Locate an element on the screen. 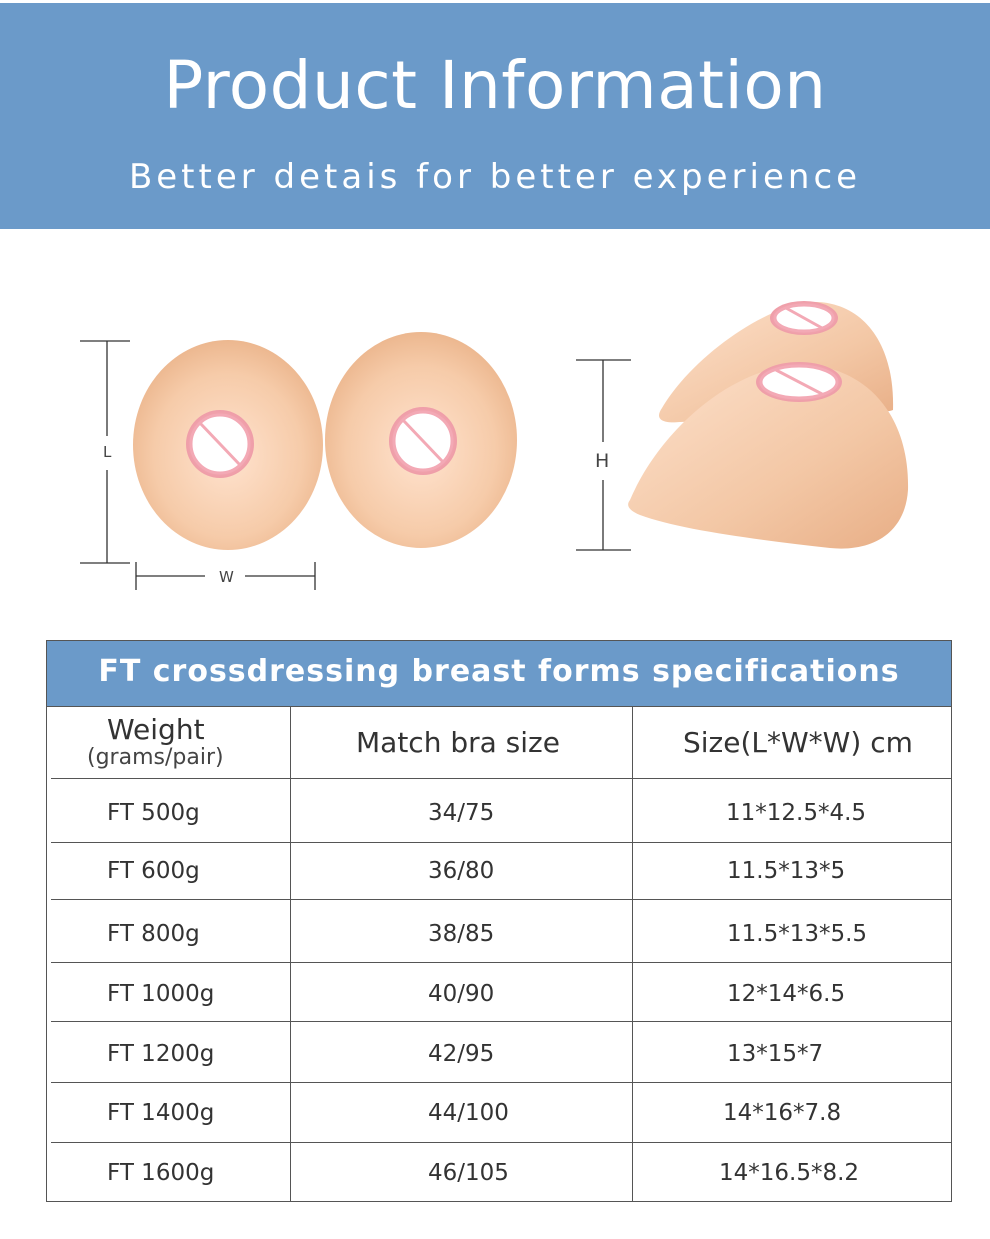 Image resolution: width=990 pixels, height=1239 pixels. length-label: L is located at coordinates (107, 452).